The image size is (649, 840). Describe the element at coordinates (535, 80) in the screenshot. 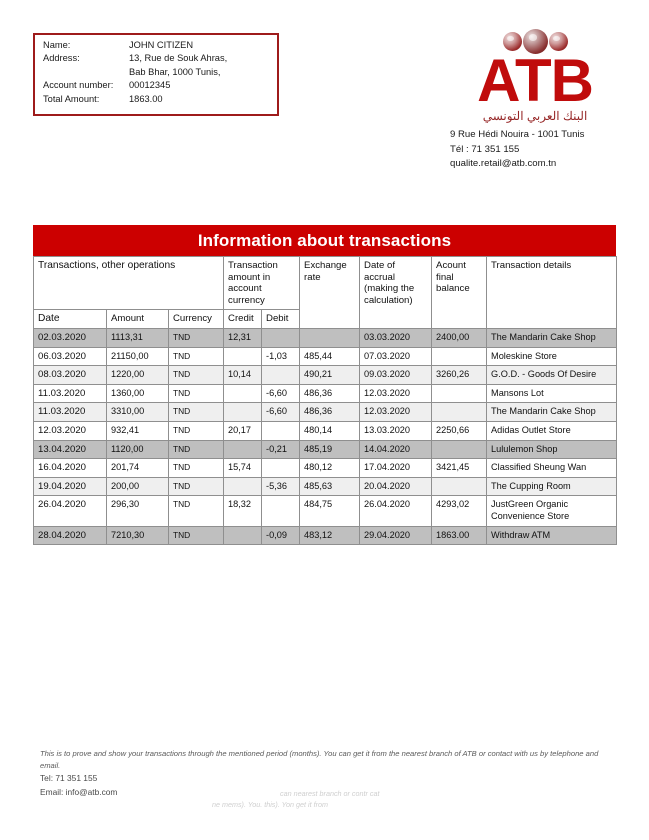

I see `bank-name-atb: ATB` at that location.